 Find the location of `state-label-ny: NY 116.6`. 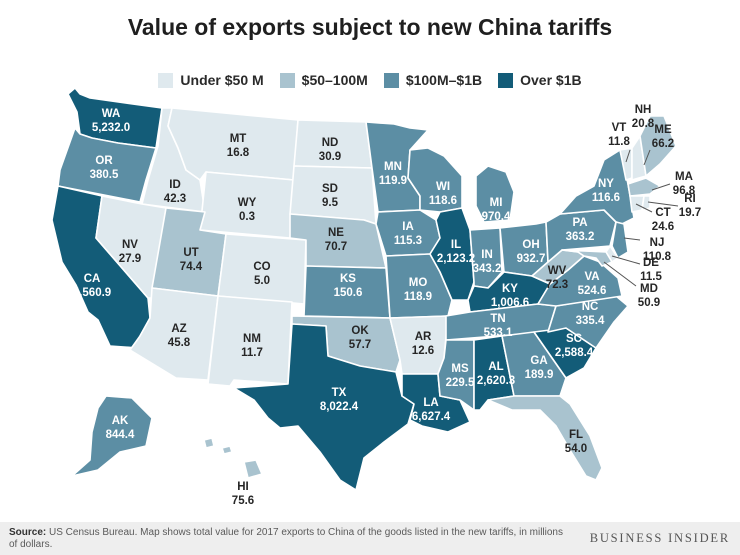

state-label-ny: NY 116.6 is located at coordinates (606, 191).